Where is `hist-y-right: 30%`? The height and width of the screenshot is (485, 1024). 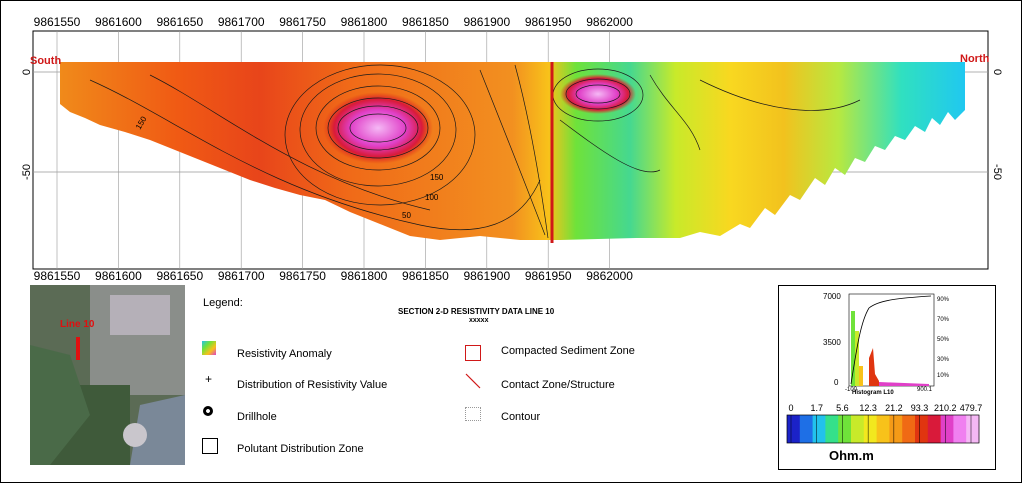
hist-y-right: 30% is located at coordinates (943, 360).